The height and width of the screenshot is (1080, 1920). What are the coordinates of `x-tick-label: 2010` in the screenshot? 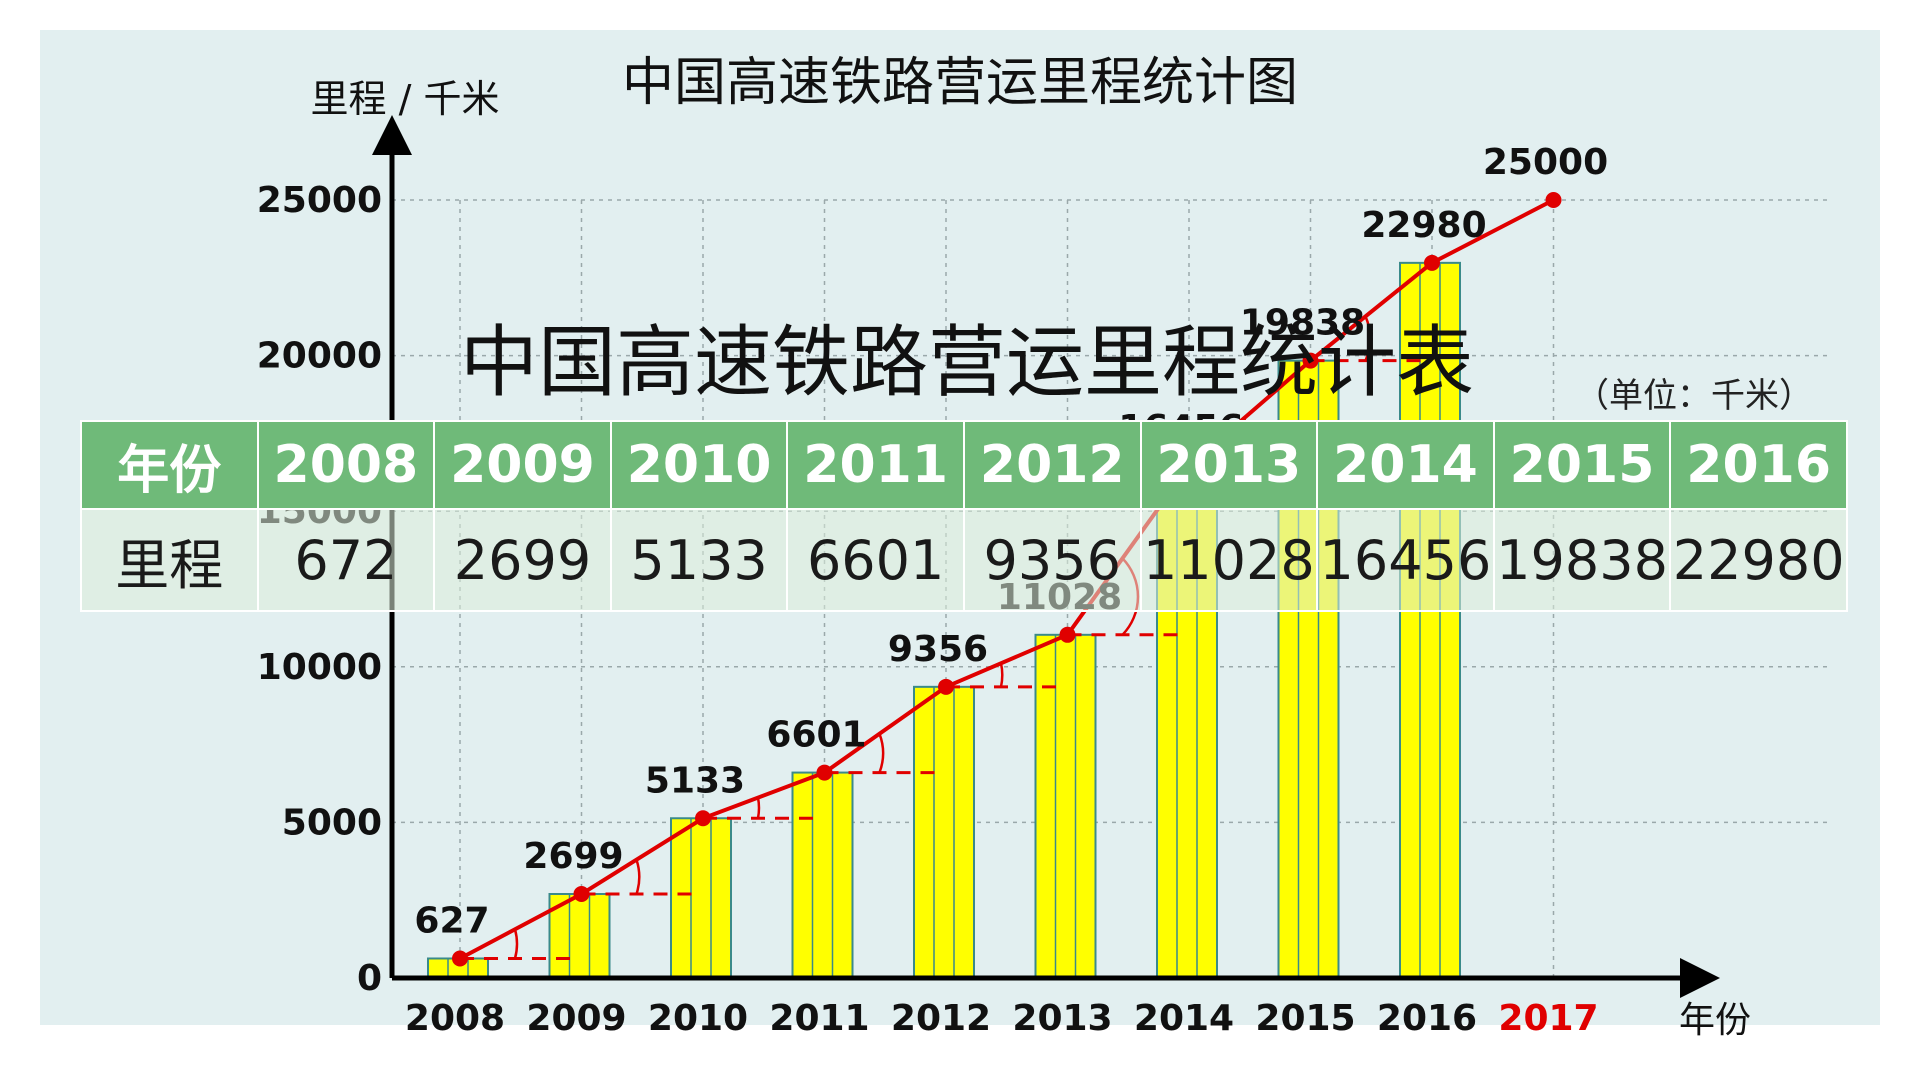 It's located at (698, 1018).